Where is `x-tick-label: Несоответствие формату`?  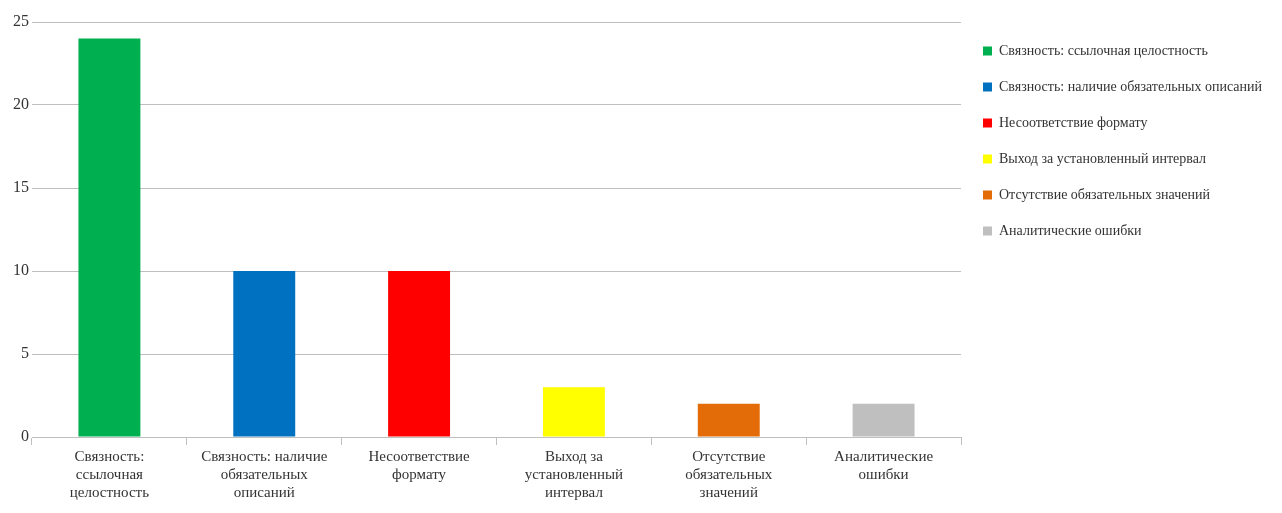
x-tick-label: Несоответствие формату is located at coordinates (419, 464).